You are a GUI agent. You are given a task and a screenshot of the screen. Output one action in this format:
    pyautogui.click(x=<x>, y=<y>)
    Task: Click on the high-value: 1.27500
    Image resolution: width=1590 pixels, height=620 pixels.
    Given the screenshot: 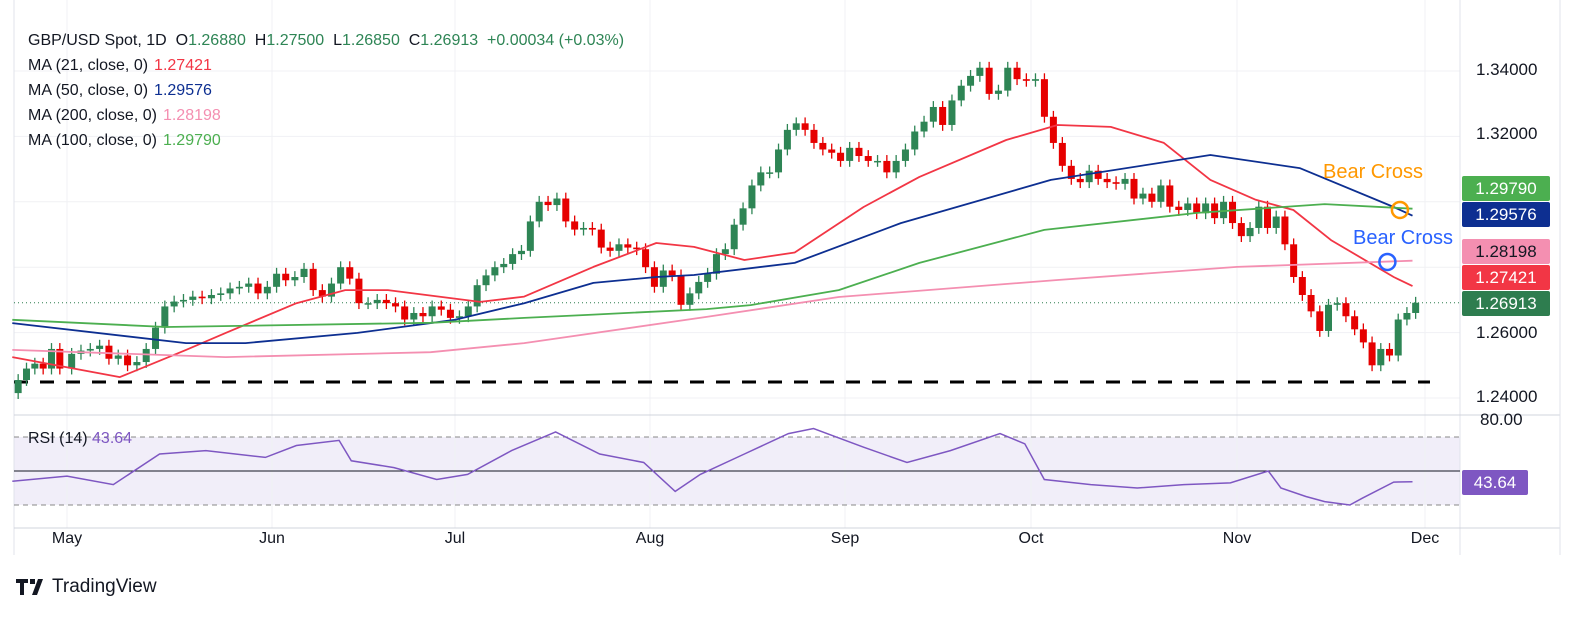 What is the action you would take?
    pyautogui.click(x=295, y=40)
    